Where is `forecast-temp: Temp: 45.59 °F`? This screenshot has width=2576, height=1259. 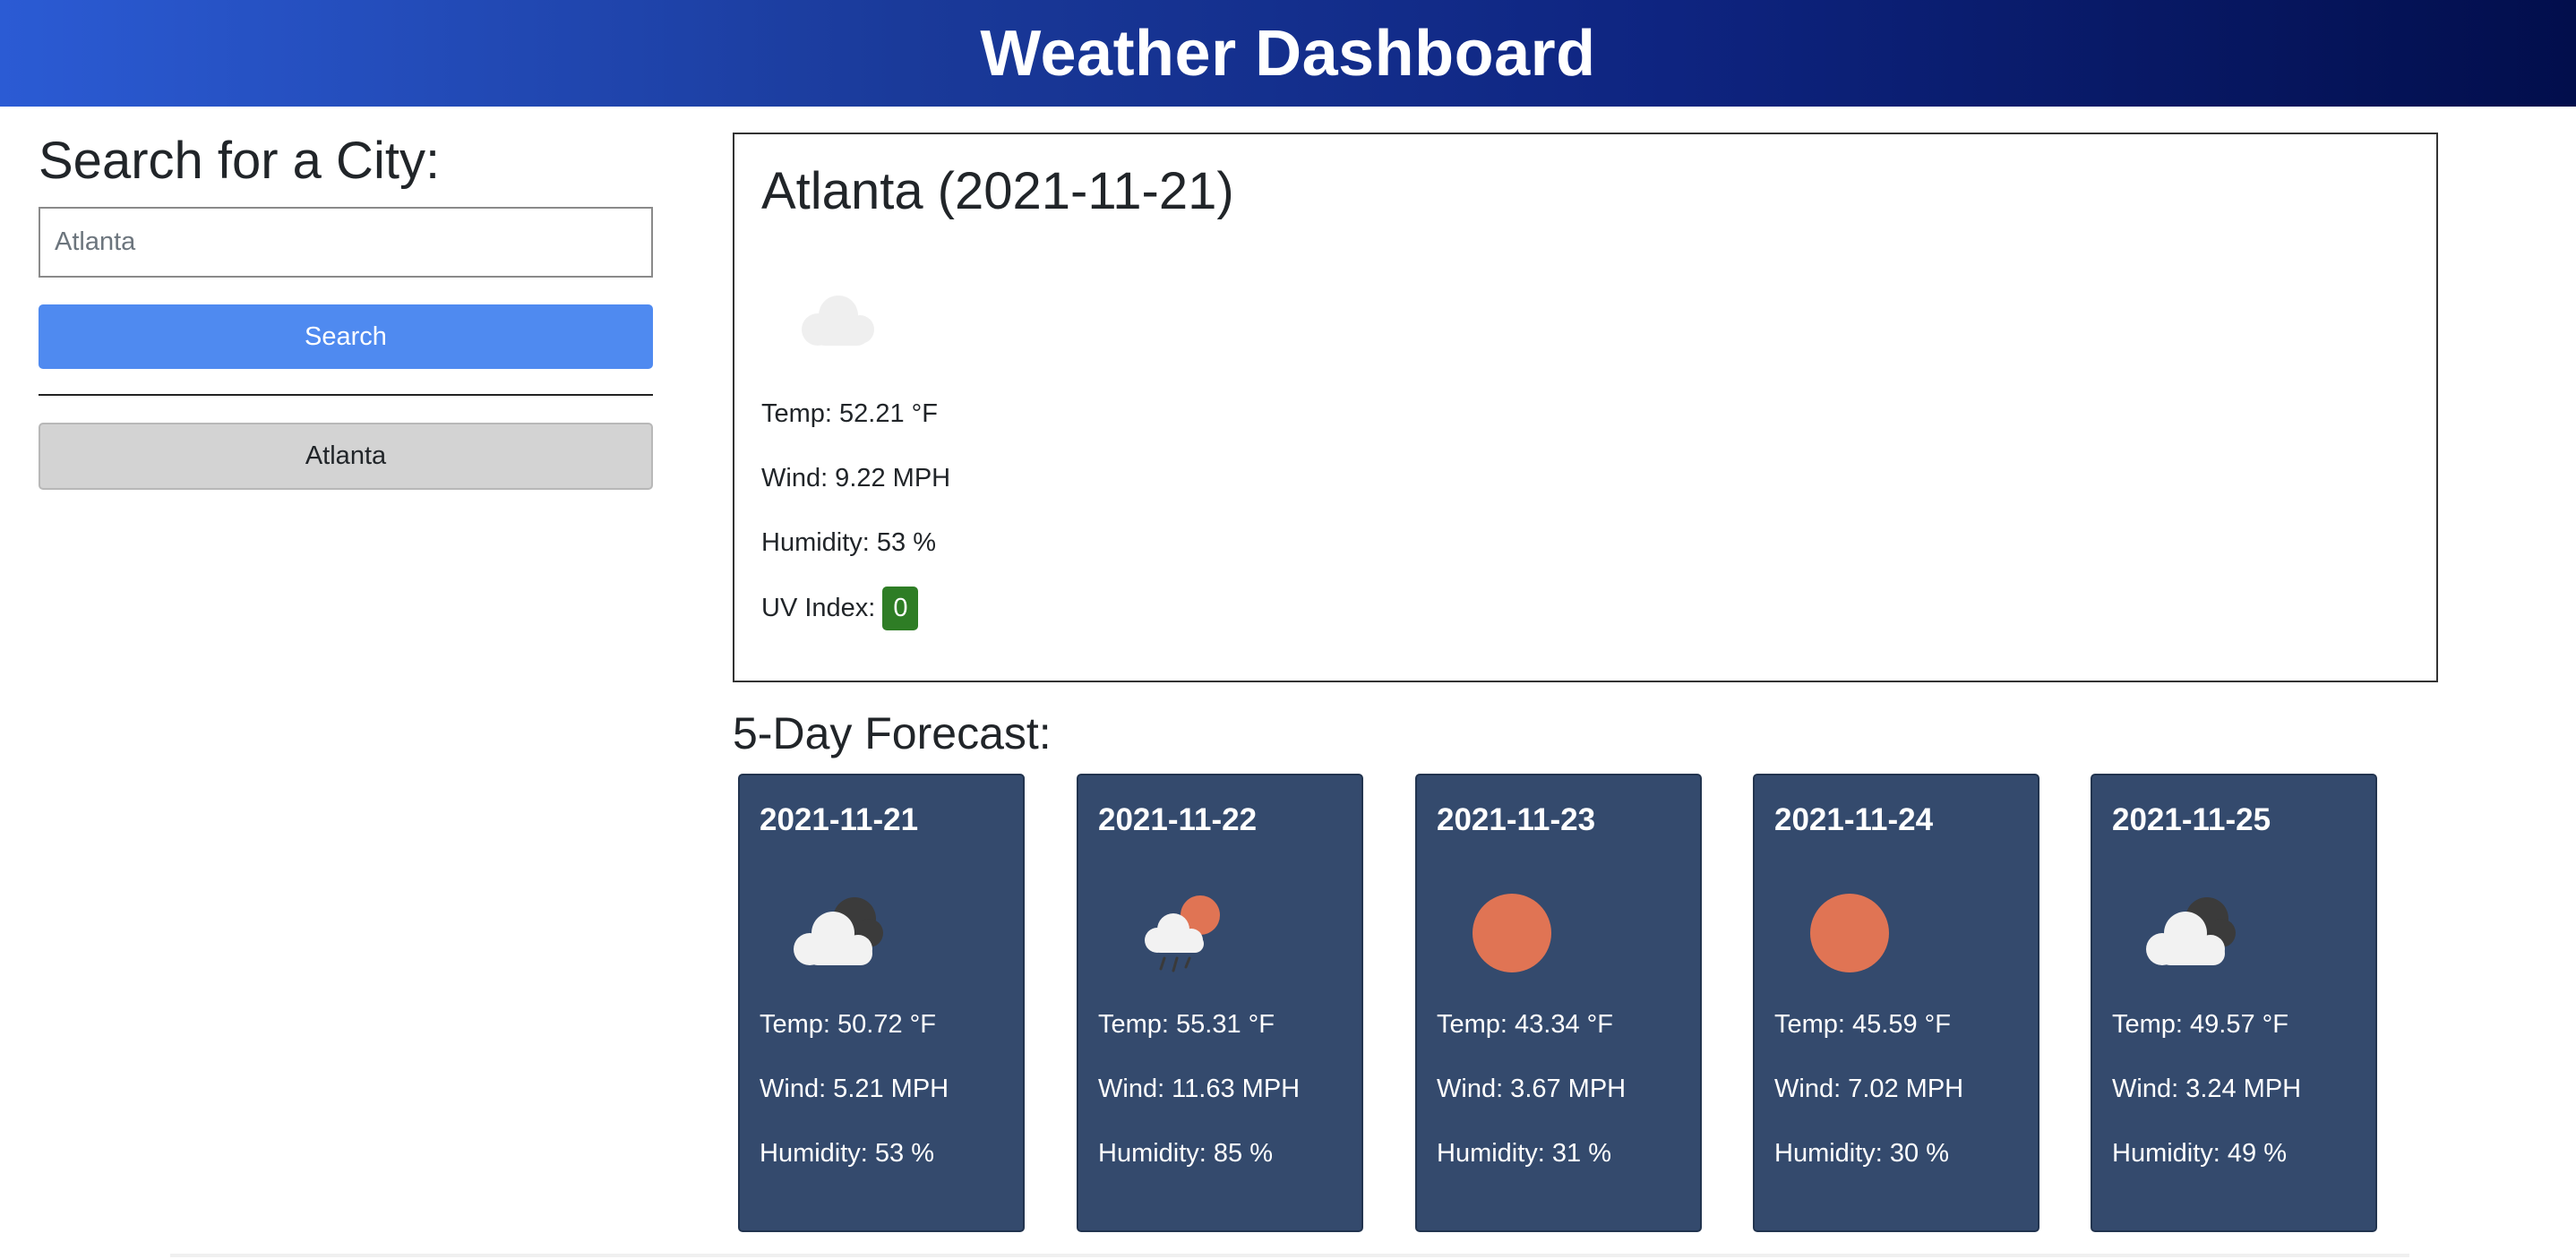
forecast-temp: Temp: 45.59 °F is located at coordinates (1862, 1024).